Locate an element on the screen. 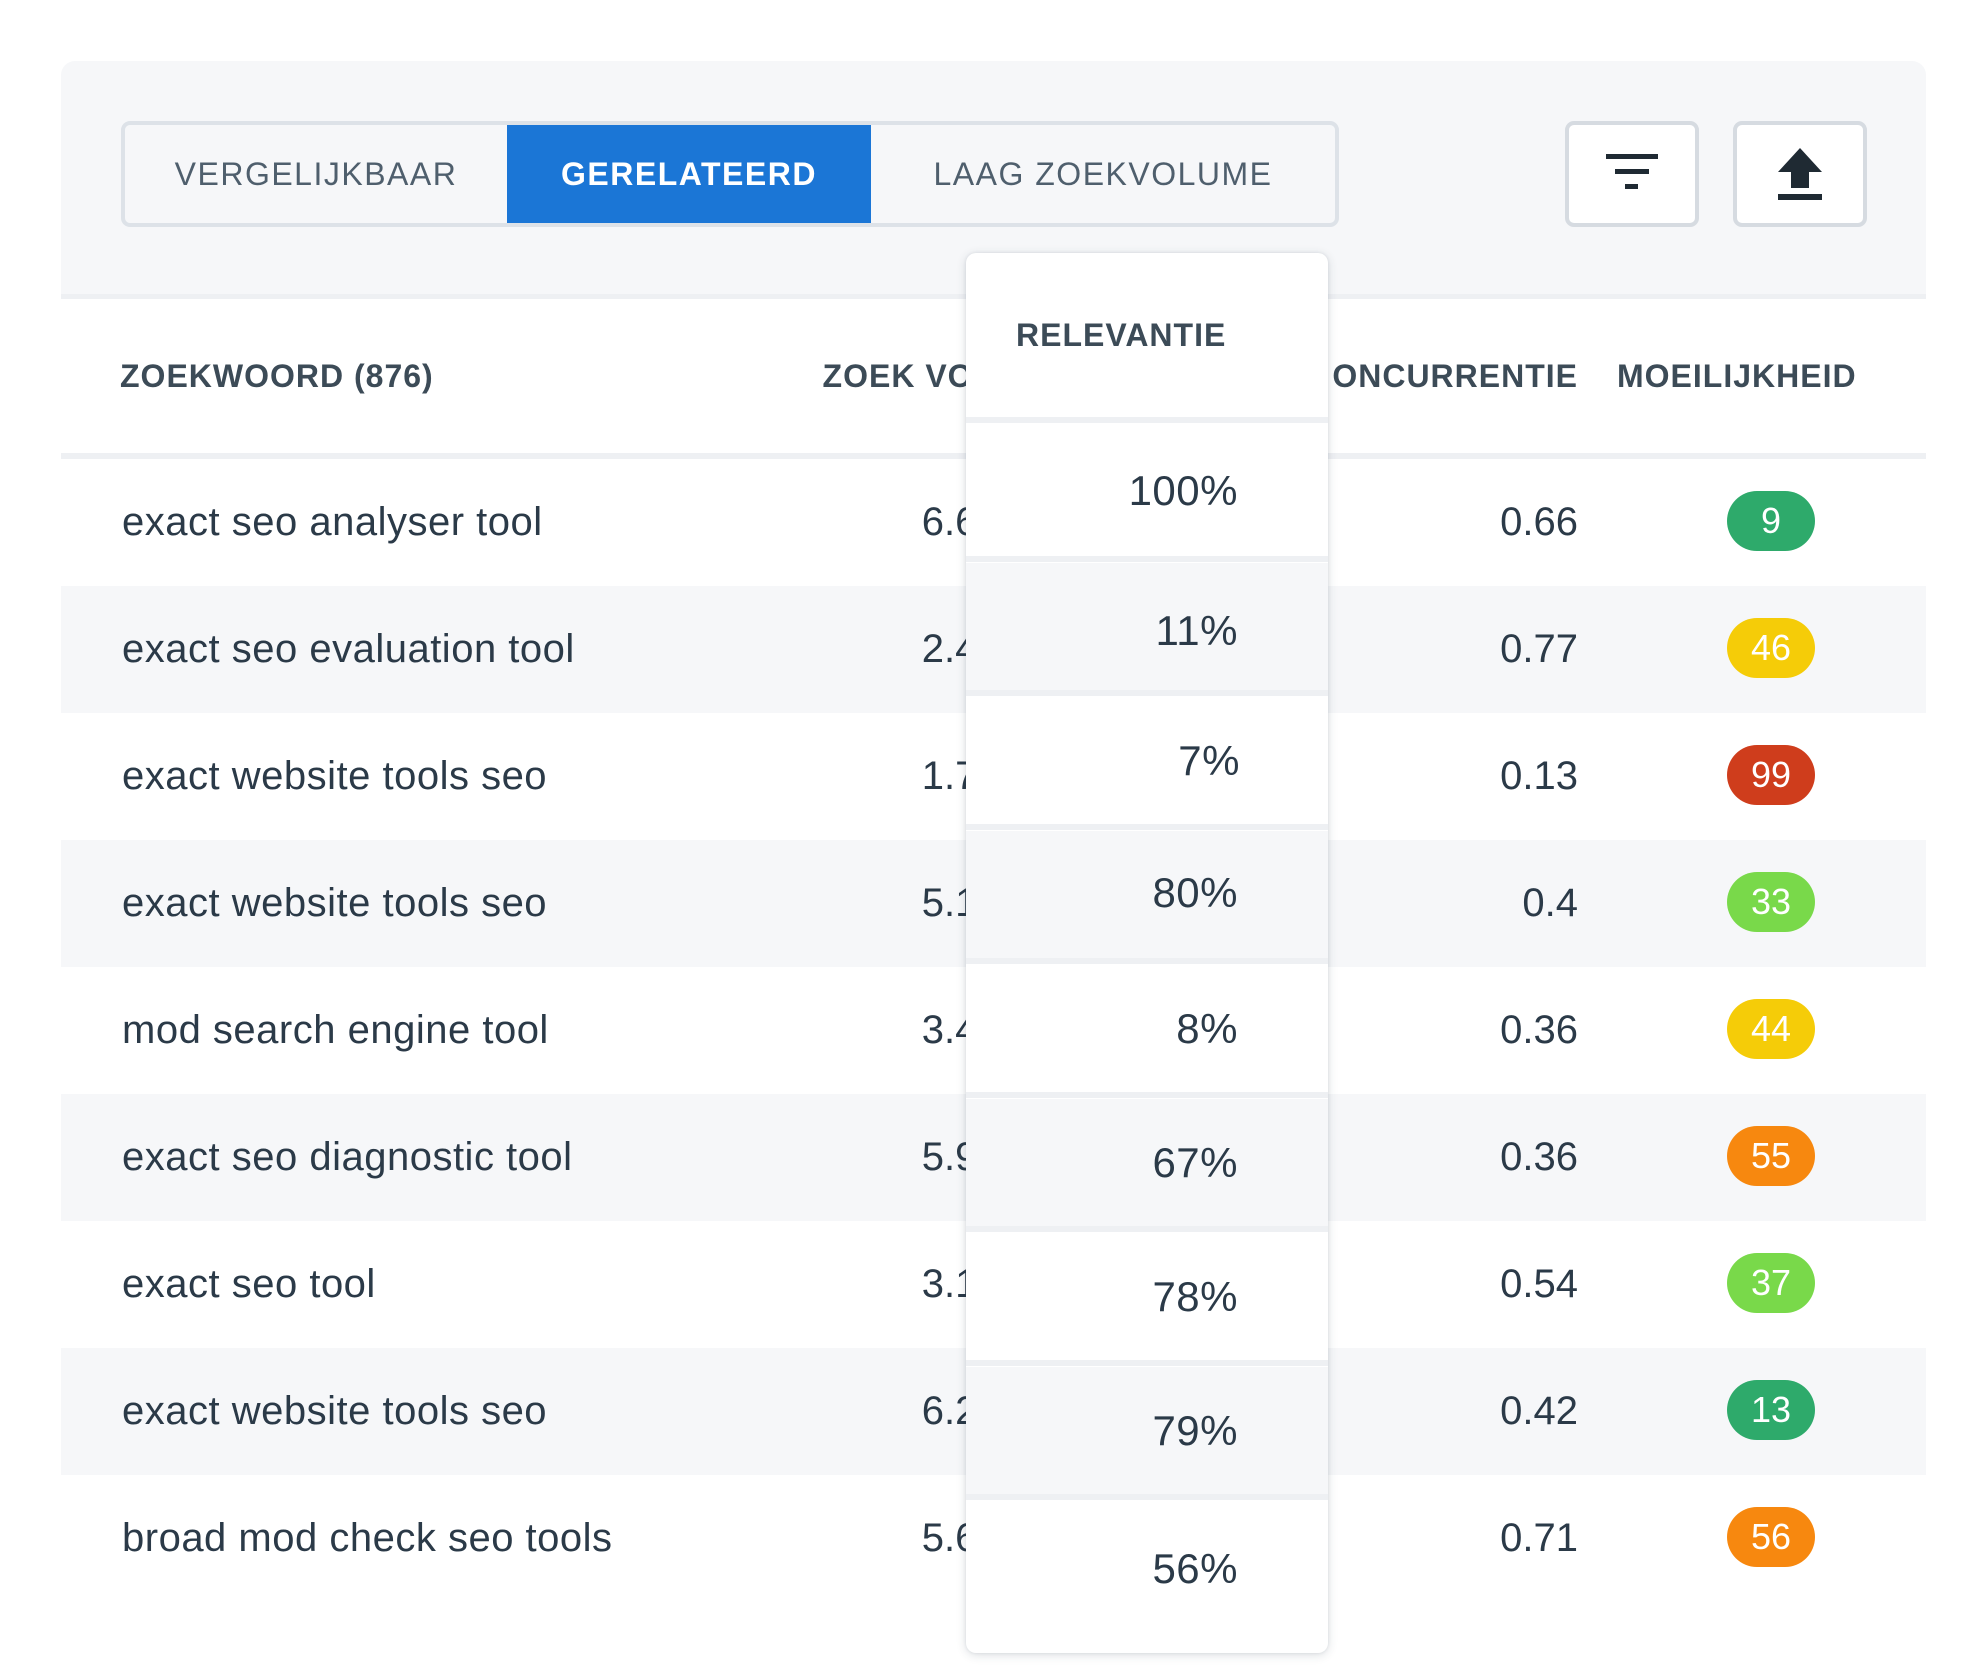 The height and width of the screenshot is (1668, 1977). relevance-cell: 78% is located at coordinates (1147, 1299).